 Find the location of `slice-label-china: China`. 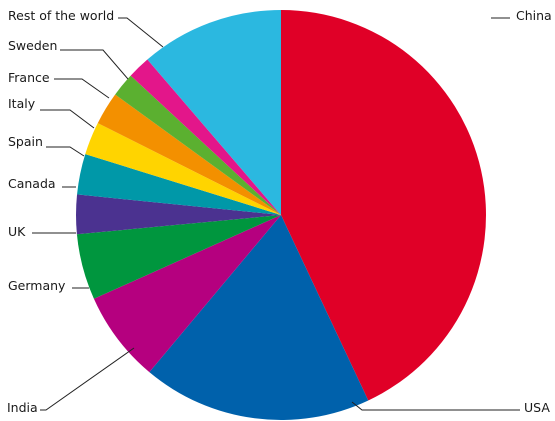

slice-label-china: China is located at coordinates (534, 15).